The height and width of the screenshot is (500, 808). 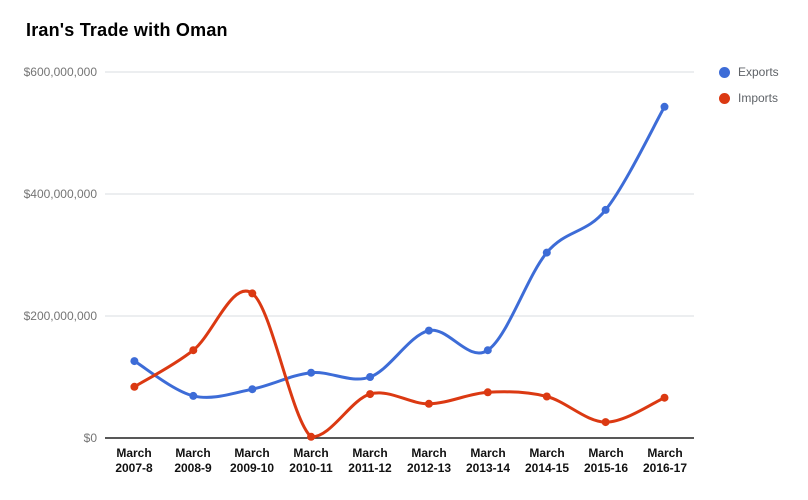 What do you see at coordinates (547, 460) in the screenshot?
I see `x-axis-tick-label: March 2014-15` at bounding box center [547, 460].